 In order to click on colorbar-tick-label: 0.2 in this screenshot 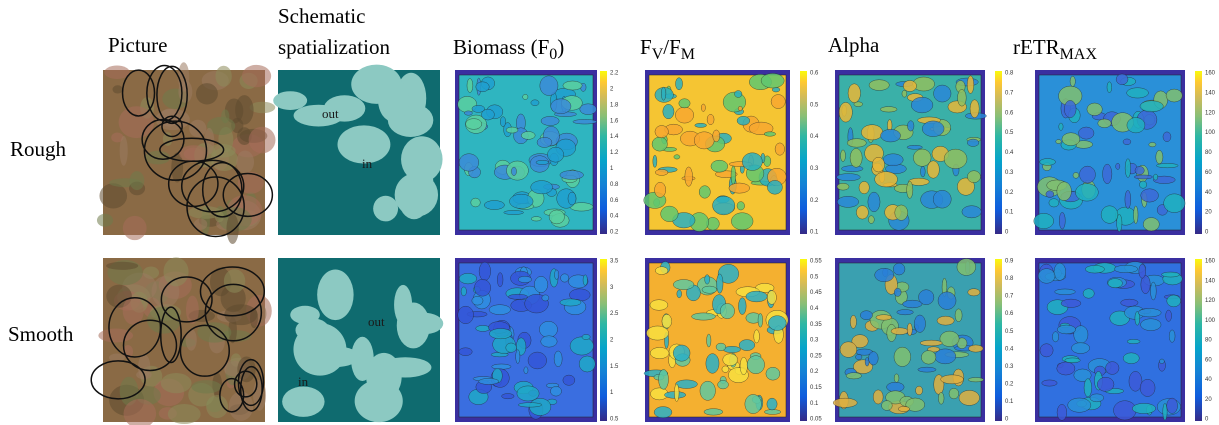, I will do `click(1009, 384)`.